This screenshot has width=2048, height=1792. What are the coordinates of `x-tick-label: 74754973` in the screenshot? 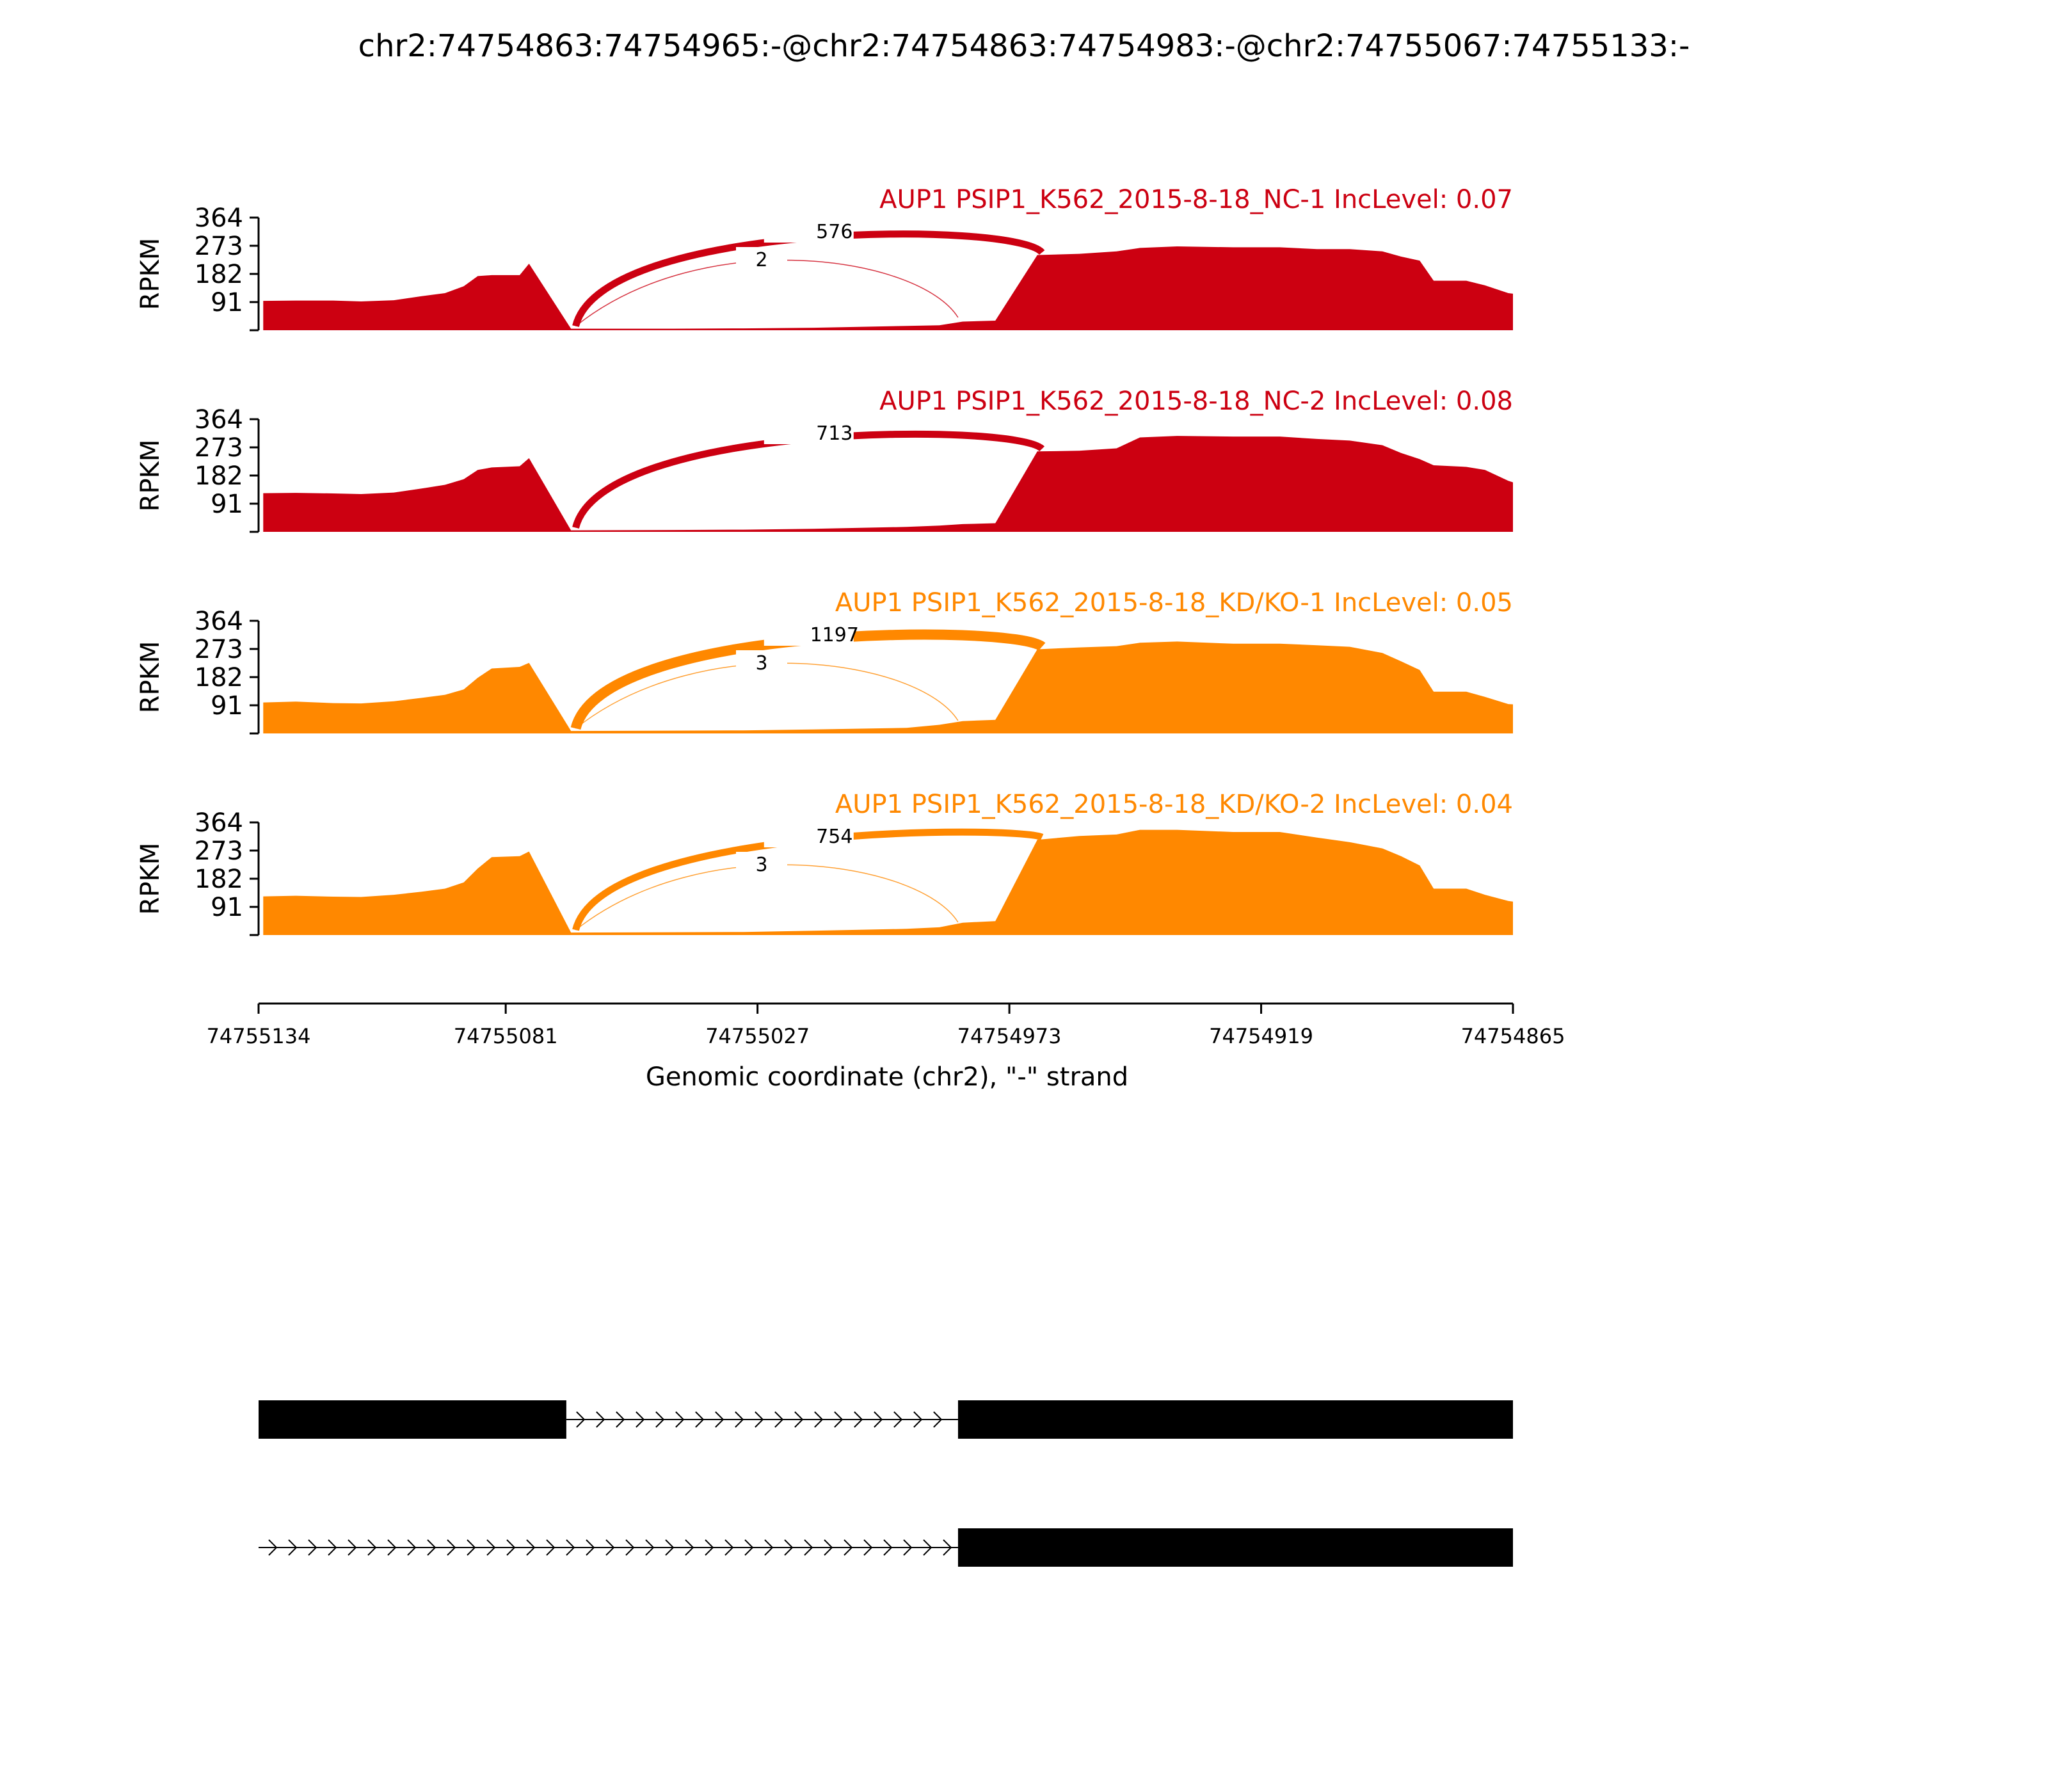 It's located at (1009, 1036).